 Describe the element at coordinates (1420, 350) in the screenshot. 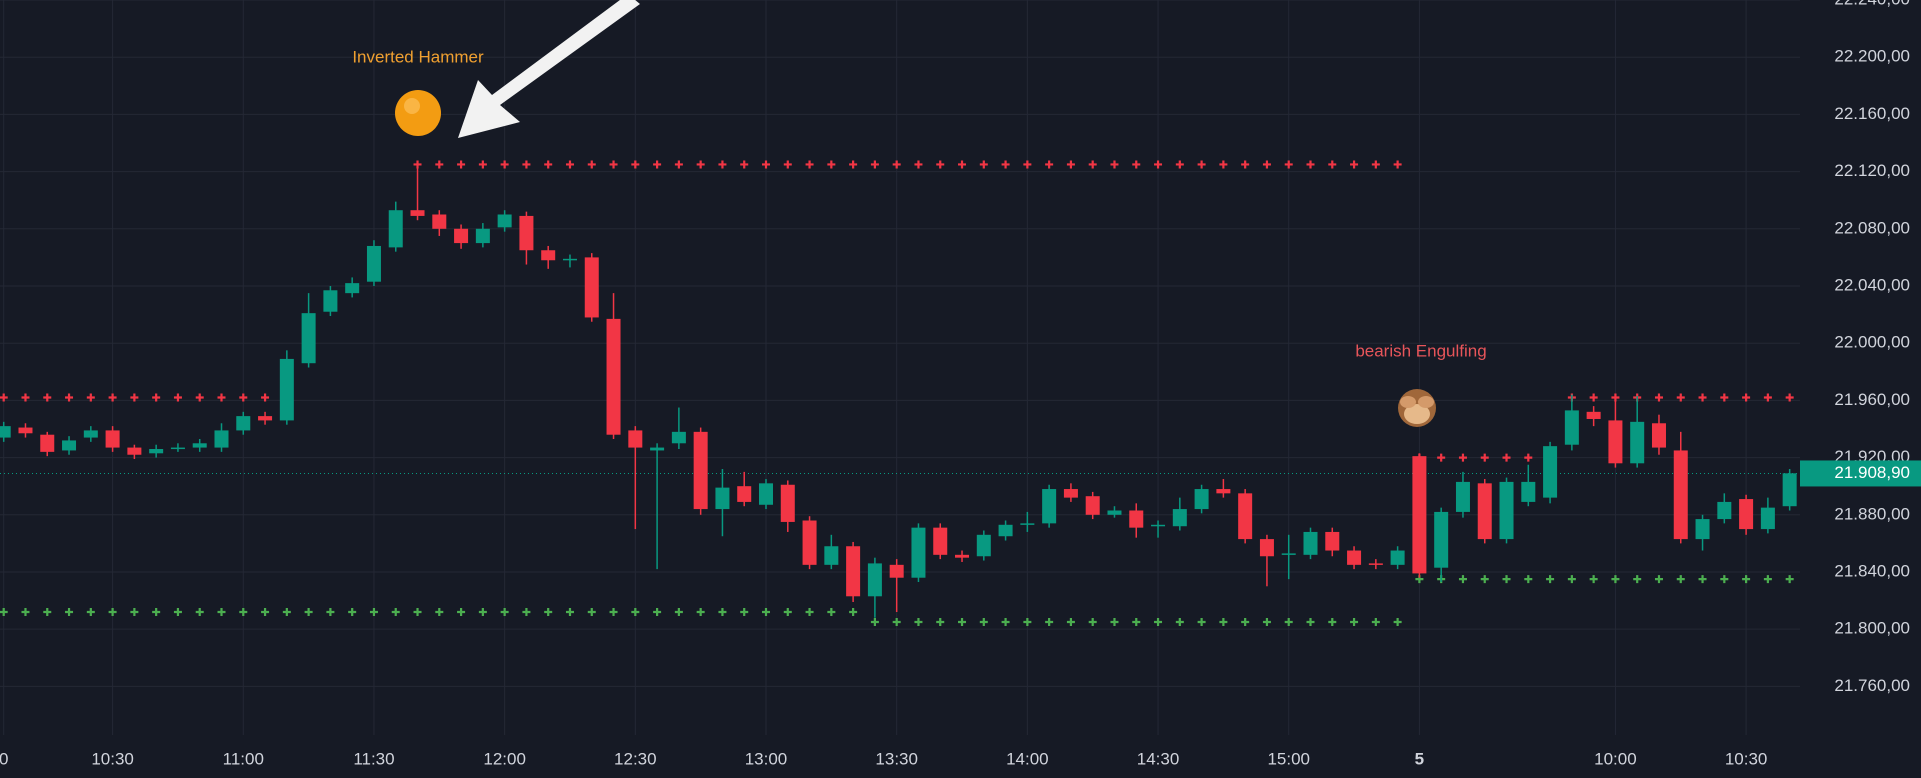

I see `annotation: bearish Engulfing` at that location.